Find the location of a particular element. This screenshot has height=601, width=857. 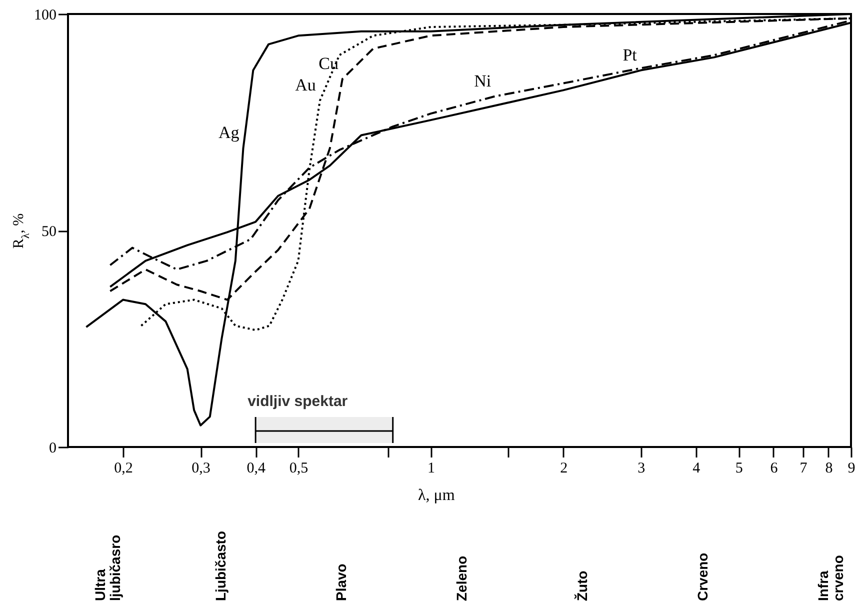

annotation: Cu is located at coordinates (328, 63).